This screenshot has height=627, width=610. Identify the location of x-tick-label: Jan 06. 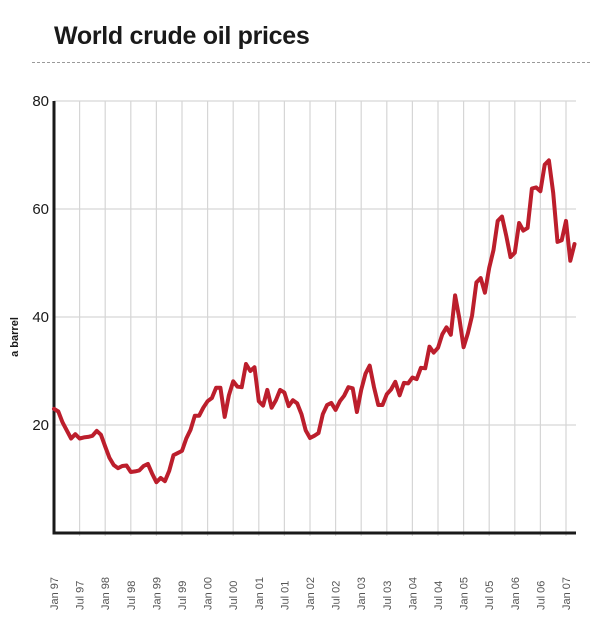
(516, 593).